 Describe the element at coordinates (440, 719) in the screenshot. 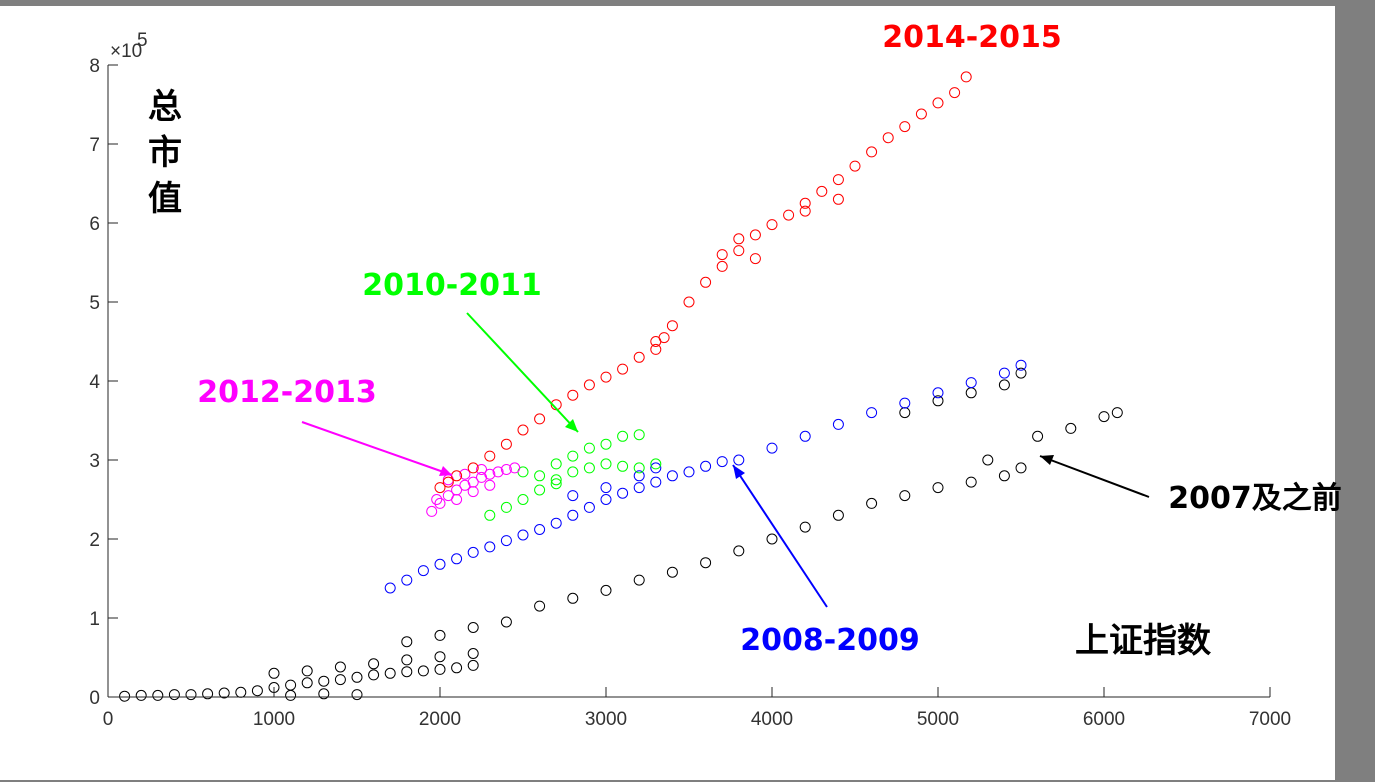

I see `x-tick-label: 2000` at that location.